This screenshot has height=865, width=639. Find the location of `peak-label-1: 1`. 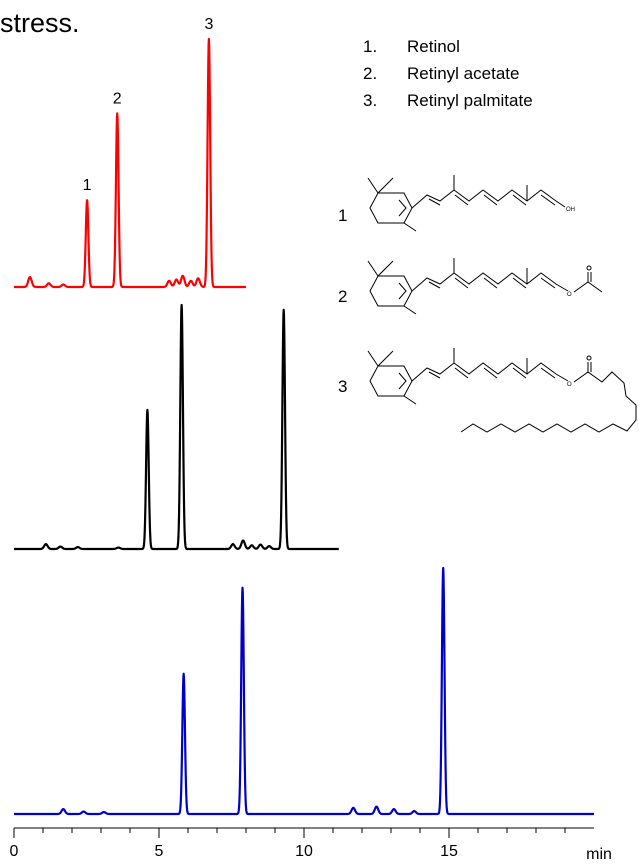

peak-label-1: 1 is located at coordinates (87, 185).